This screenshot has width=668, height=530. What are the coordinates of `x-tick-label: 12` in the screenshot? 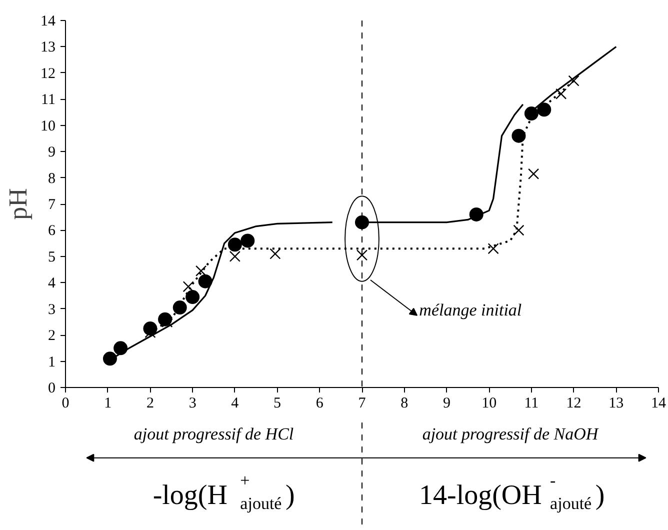 It's located at (574, 404).